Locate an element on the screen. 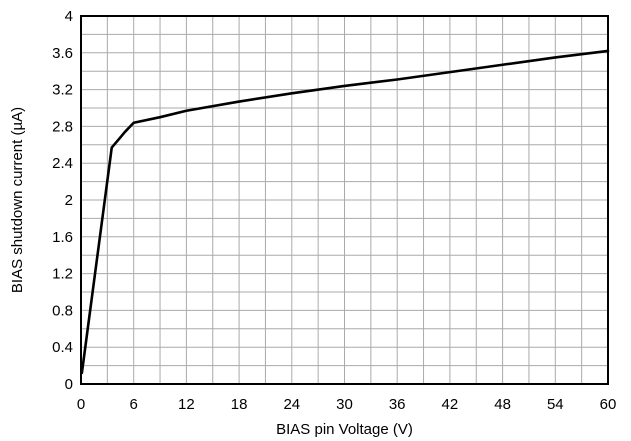 This screenshot has width=631, height=441. y-tick-label: 0.8 is located at coordinates (62, 310).